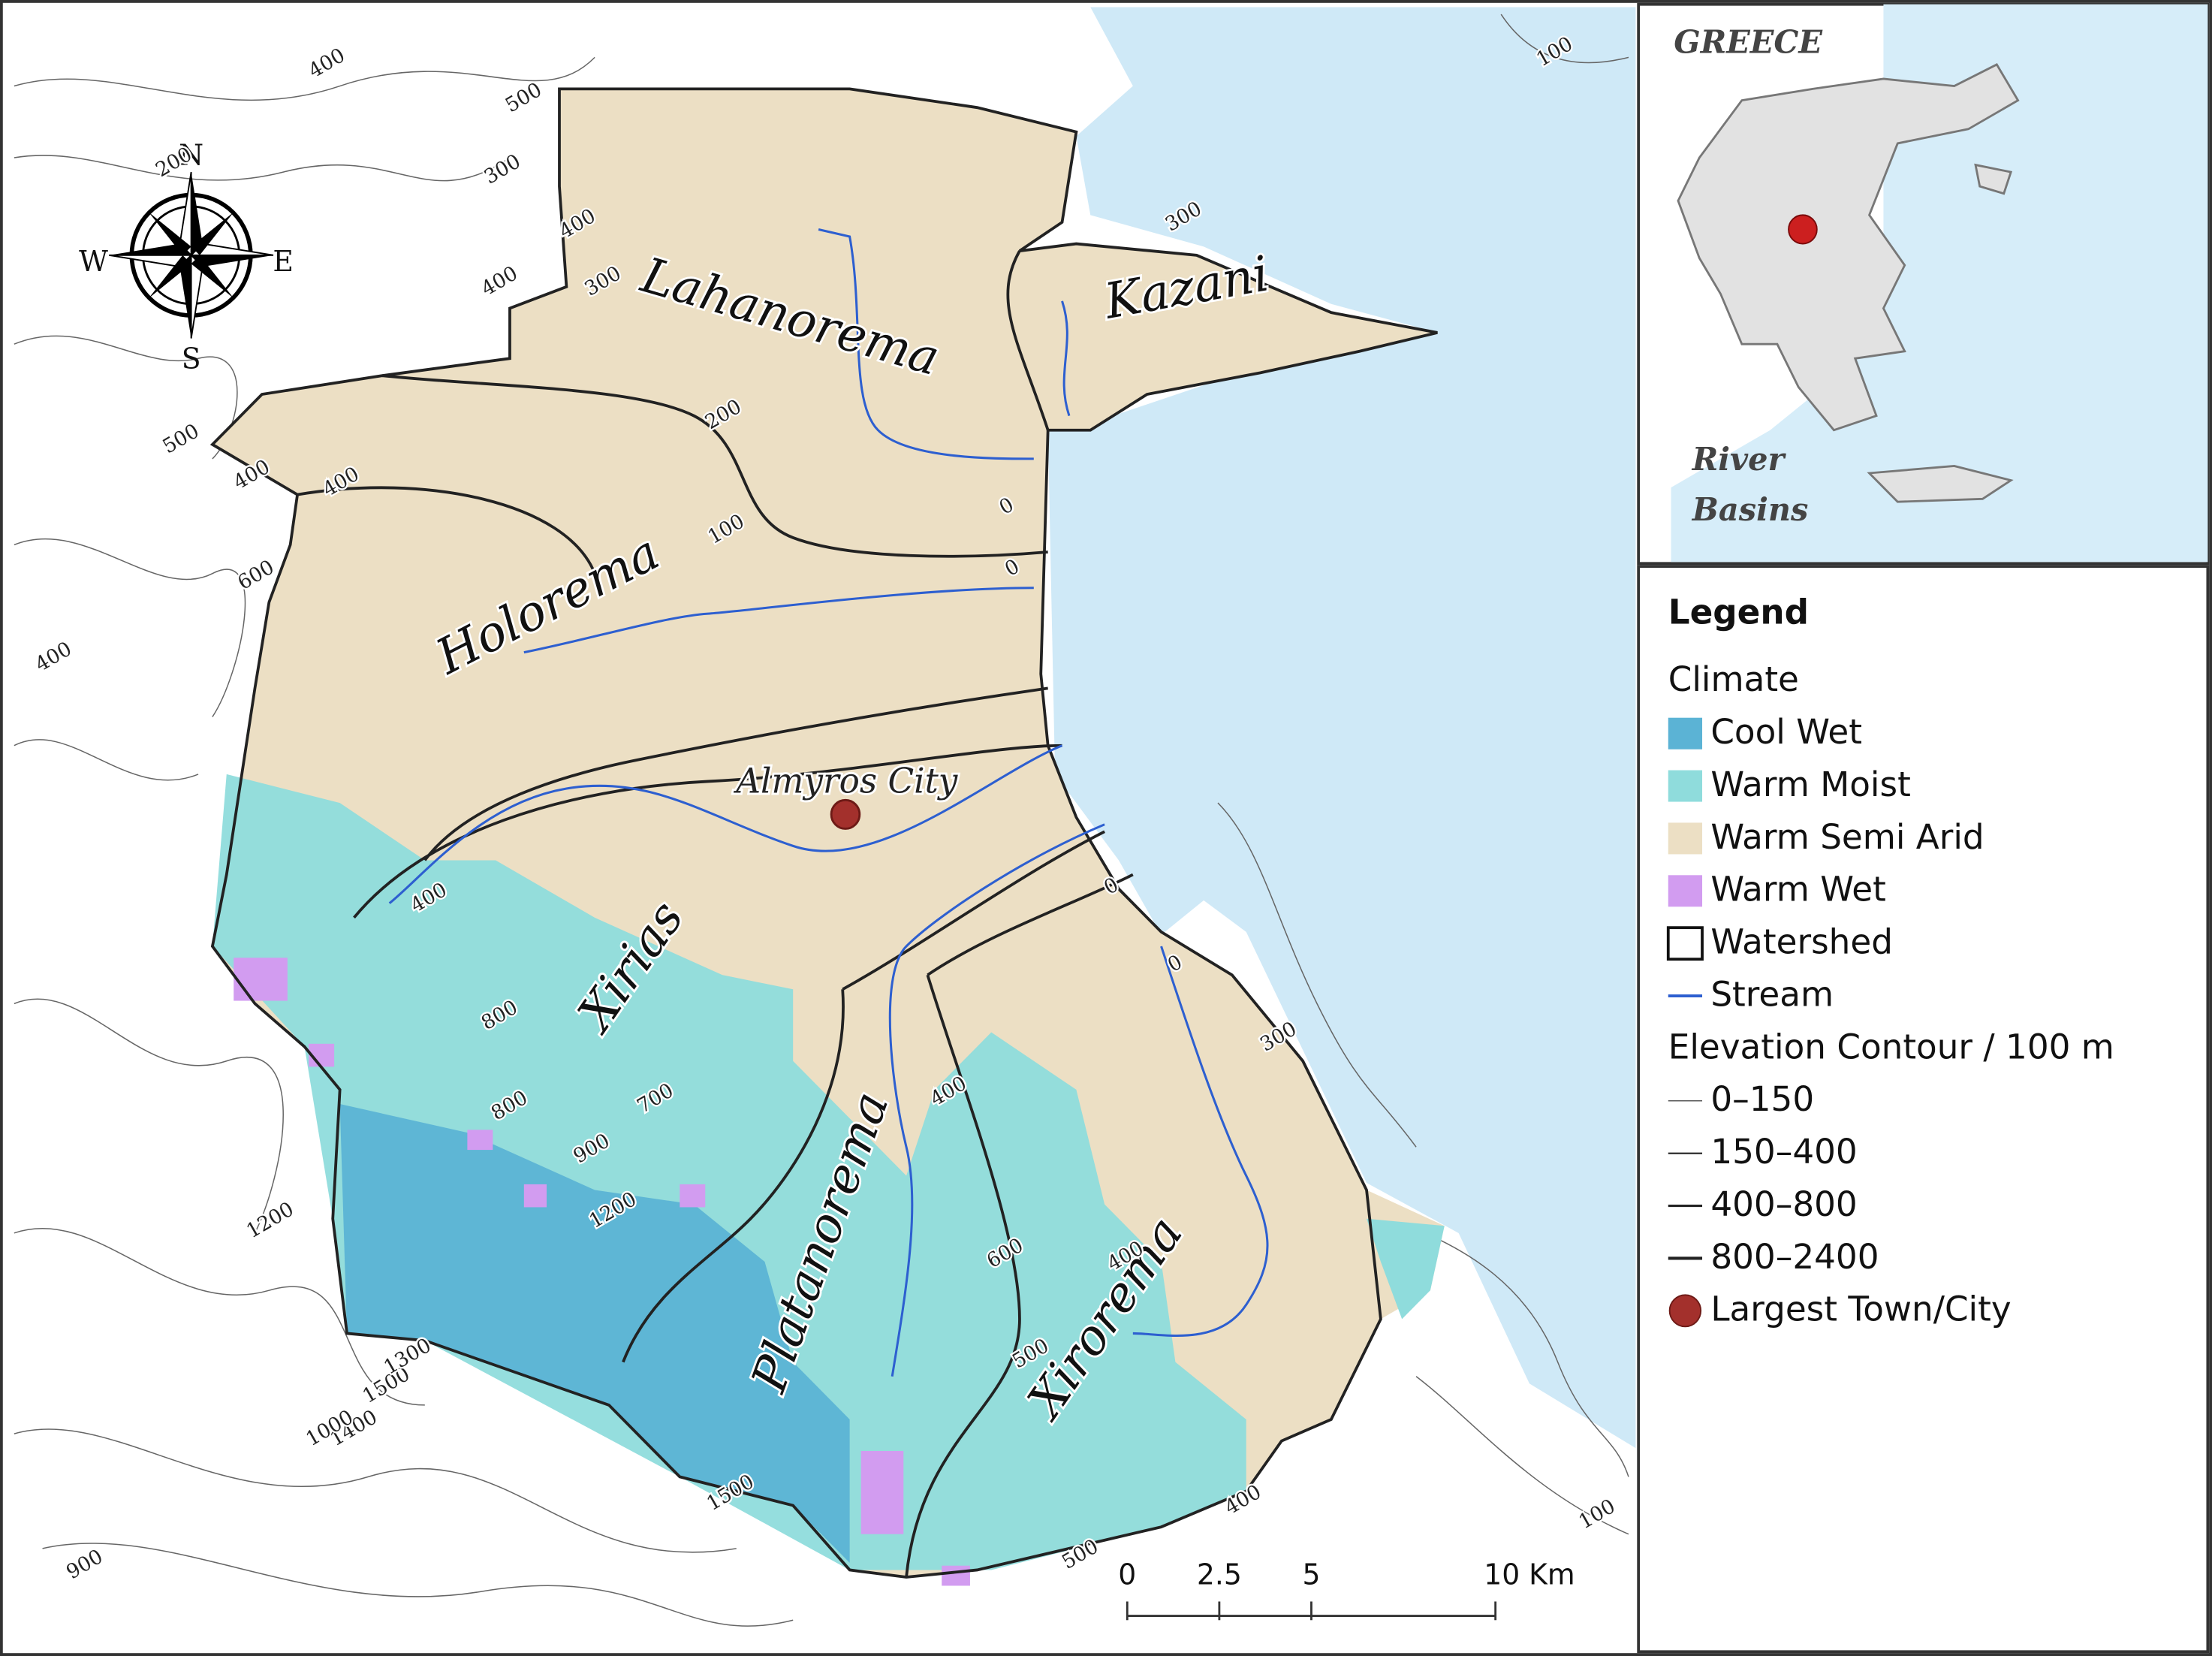 The height and width of the screenshot is (1656, 2212). I want to click on inset-title: GREECE, so click(1748, 41).